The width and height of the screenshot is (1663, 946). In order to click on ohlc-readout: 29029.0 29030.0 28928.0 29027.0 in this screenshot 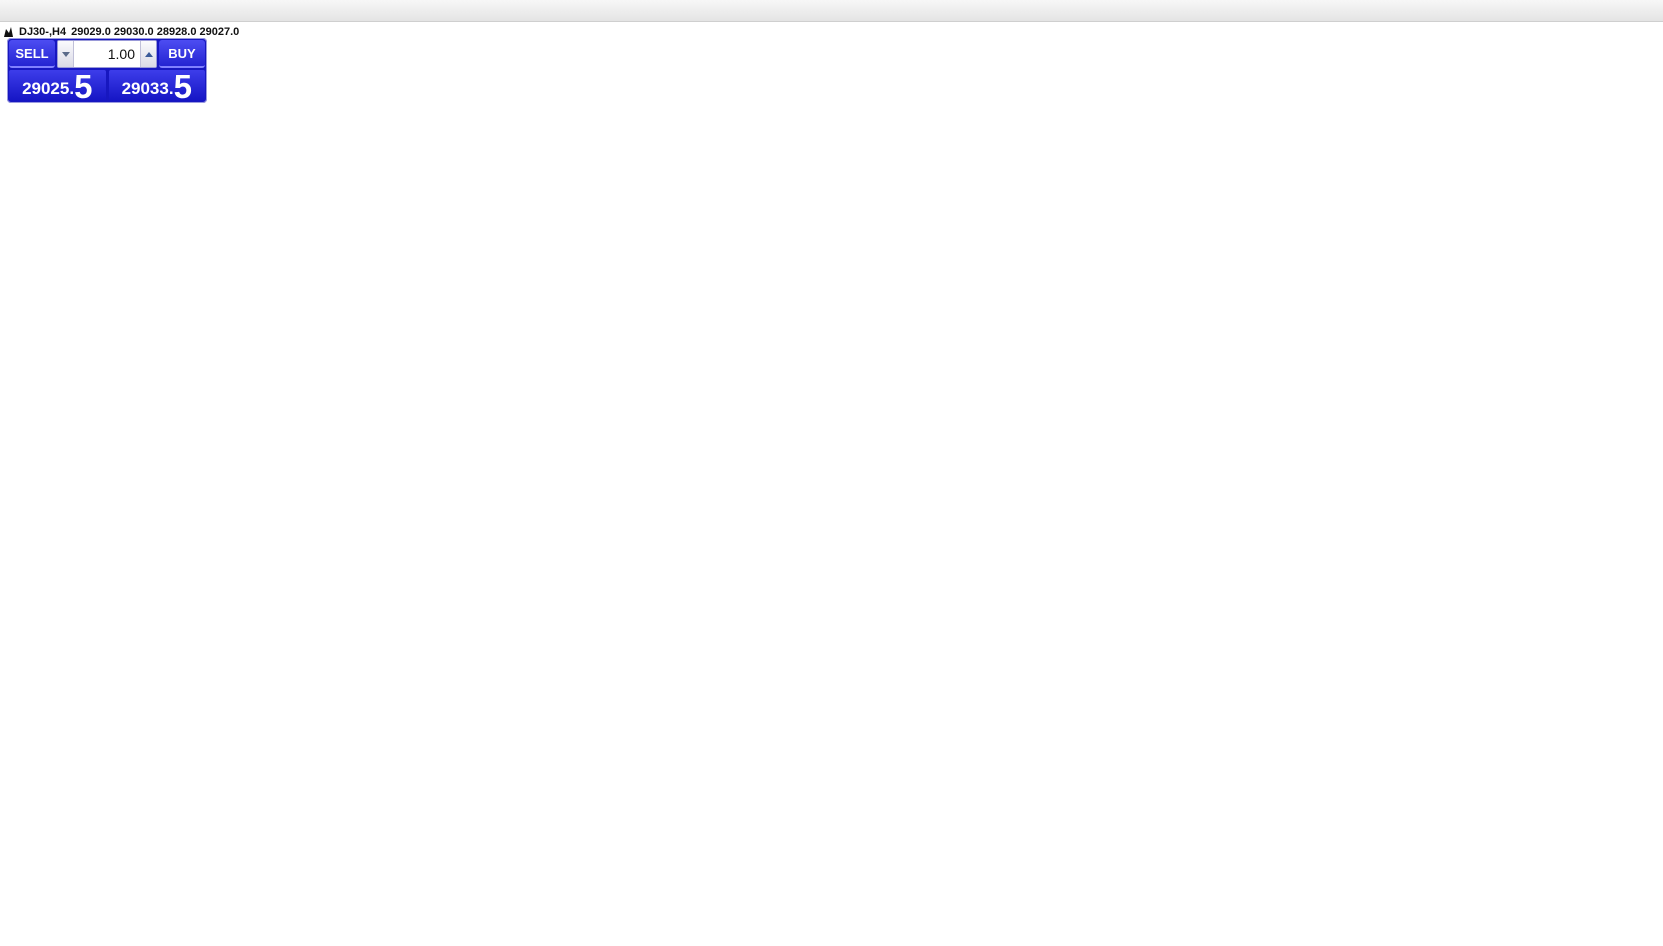, I will do `click(155, 32)`.